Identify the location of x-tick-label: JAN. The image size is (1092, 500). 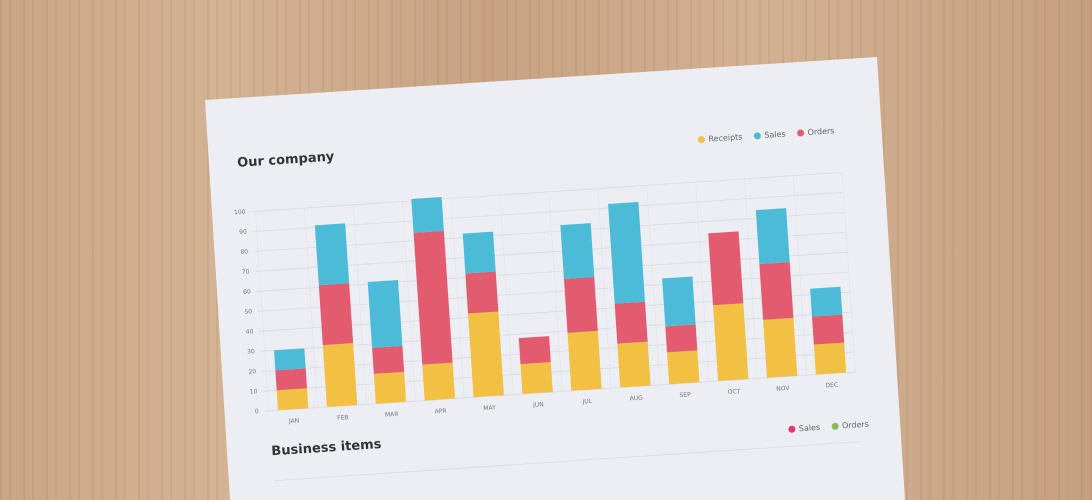
(294, 421).